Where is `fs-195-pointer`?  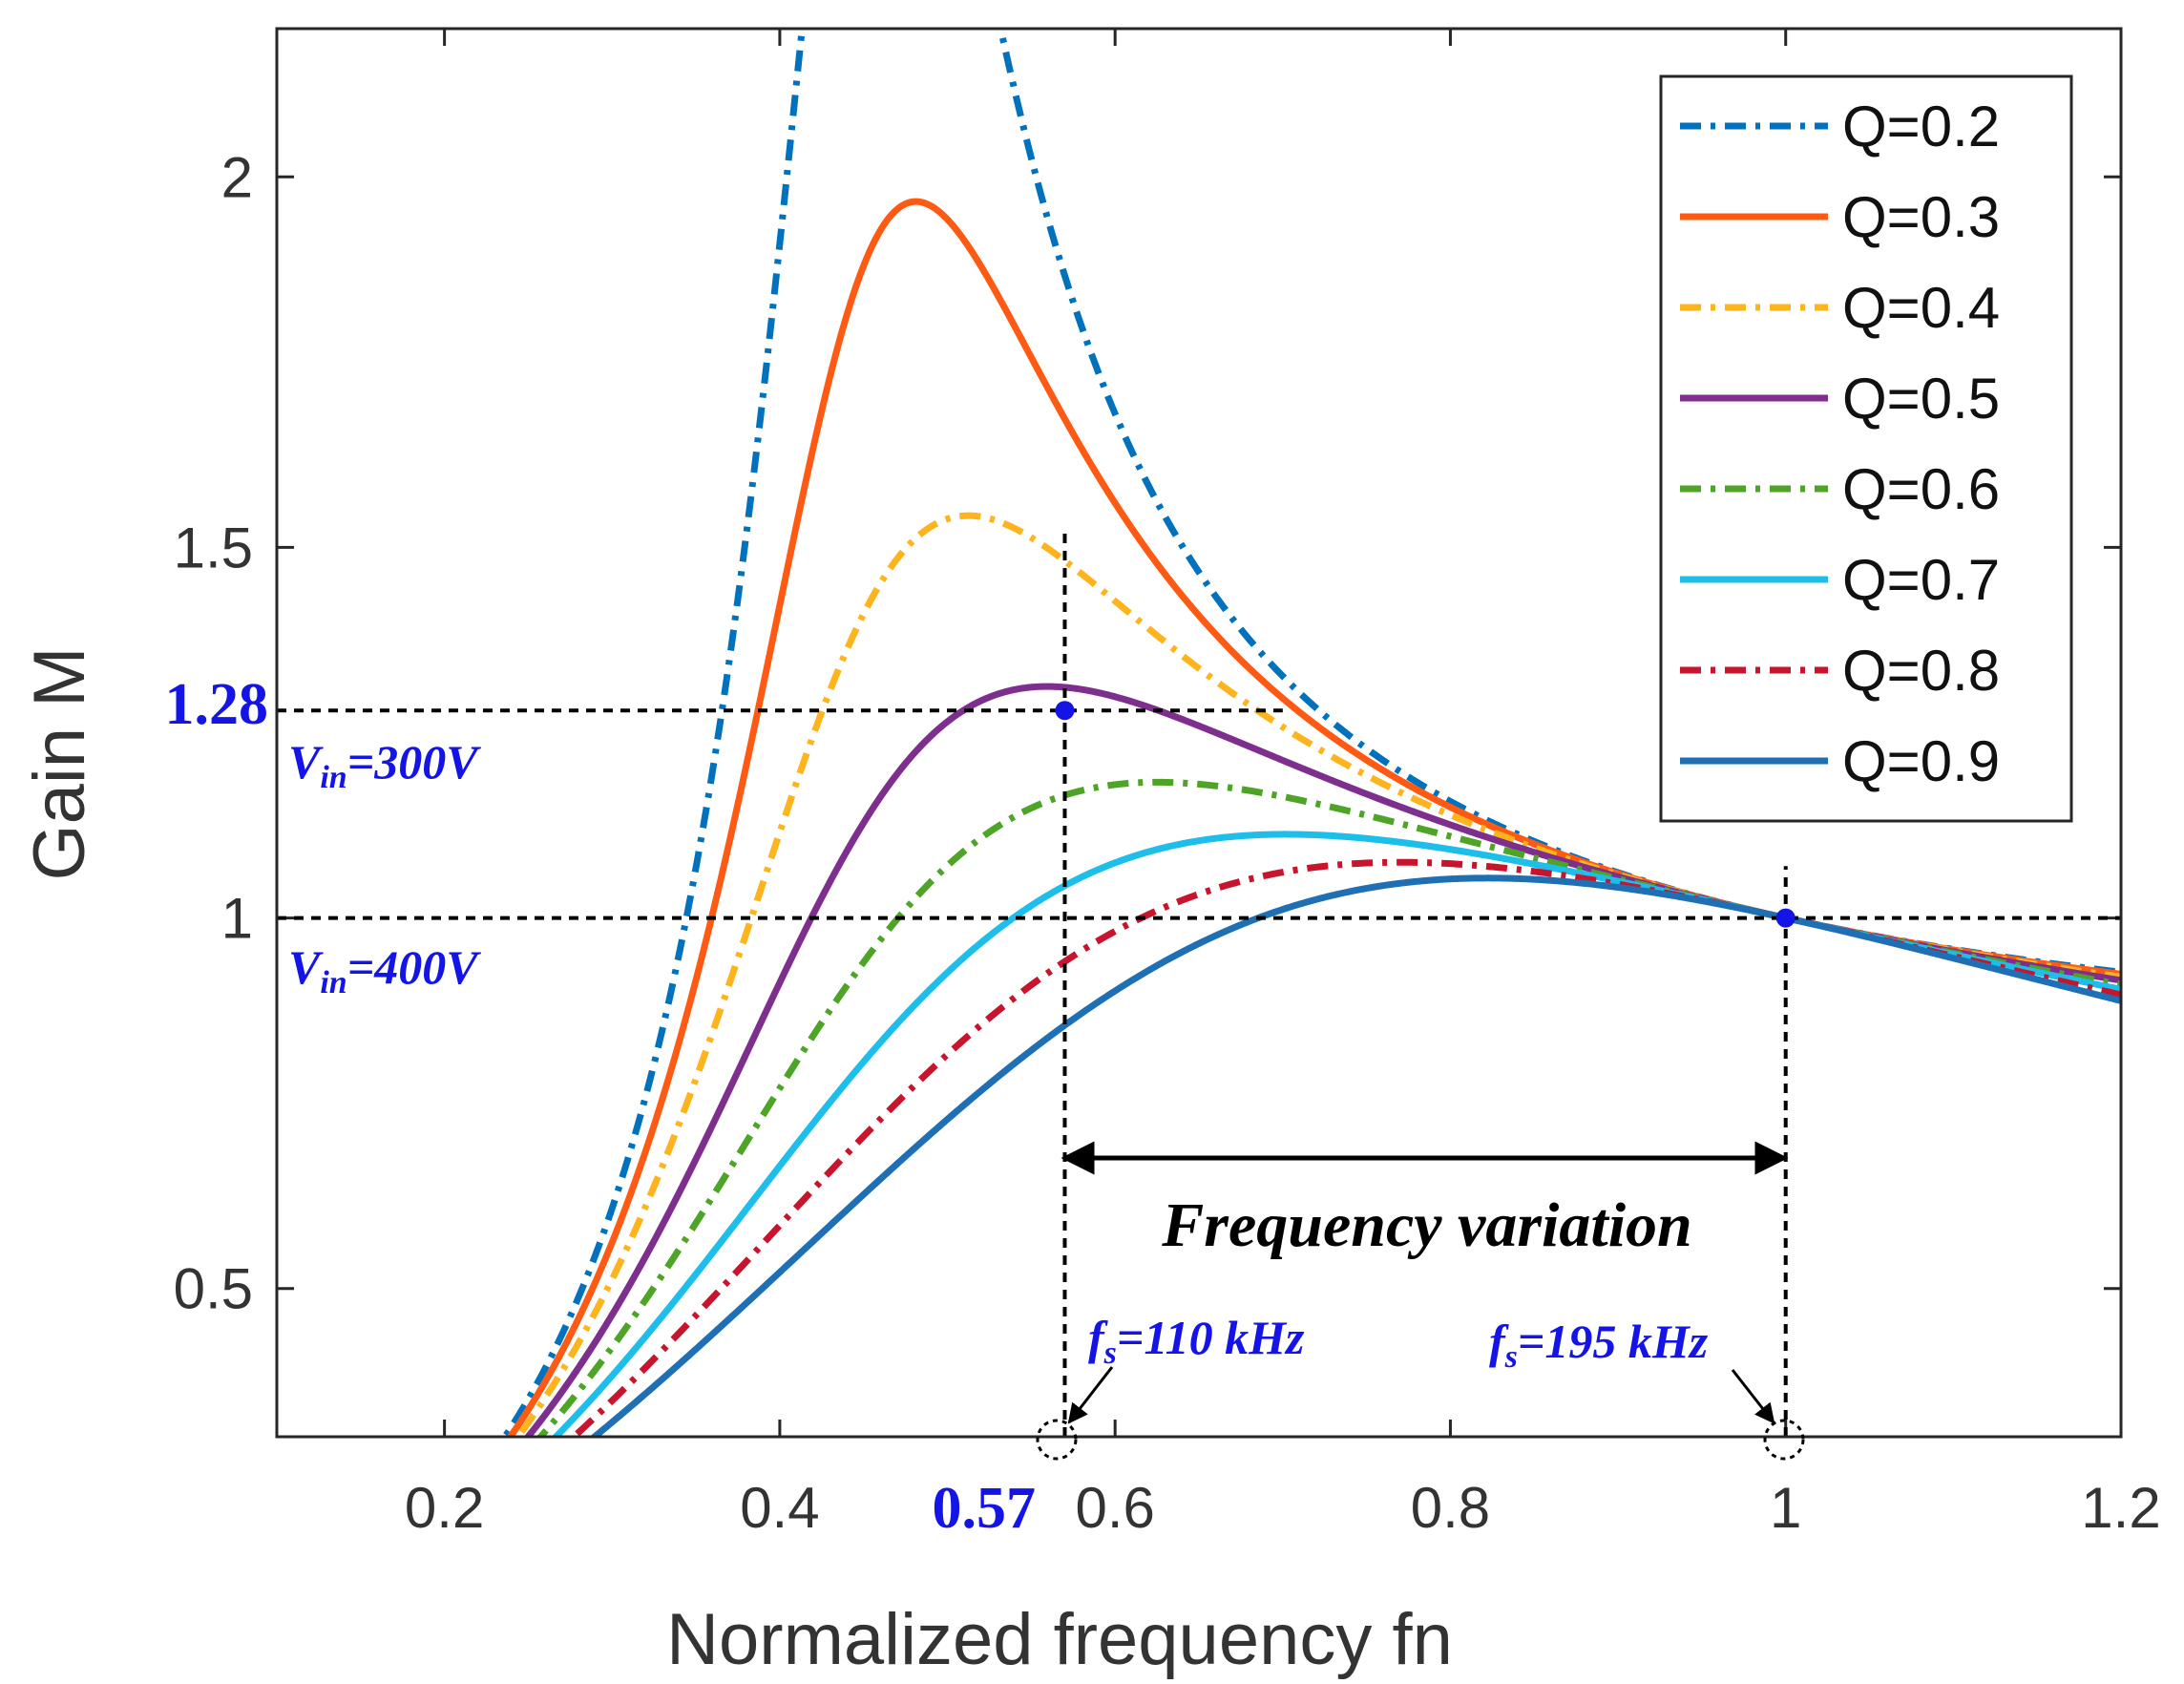
fs-195-pointer is located at coordinates (1753, 1396).